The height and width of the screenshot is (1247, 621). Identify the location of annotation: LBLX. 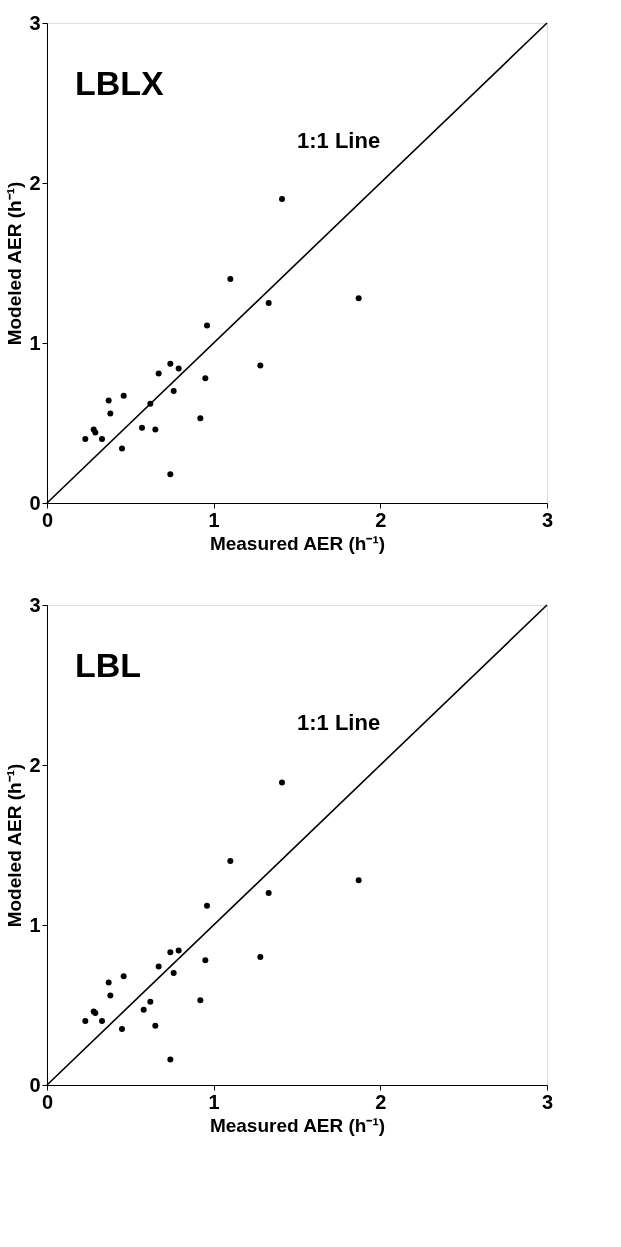
(120, 83).